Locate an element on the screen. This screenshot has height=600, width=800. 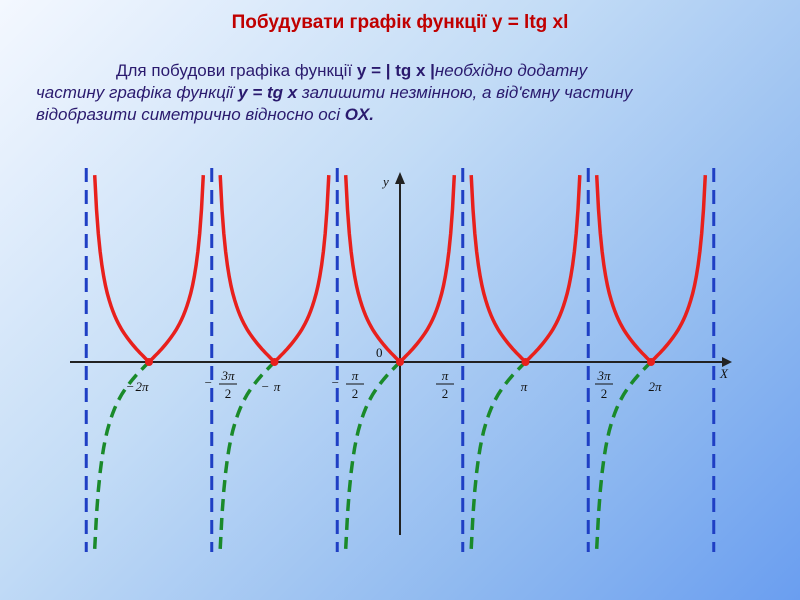
text: необхідно додатну is located at coordinates (511, 70).